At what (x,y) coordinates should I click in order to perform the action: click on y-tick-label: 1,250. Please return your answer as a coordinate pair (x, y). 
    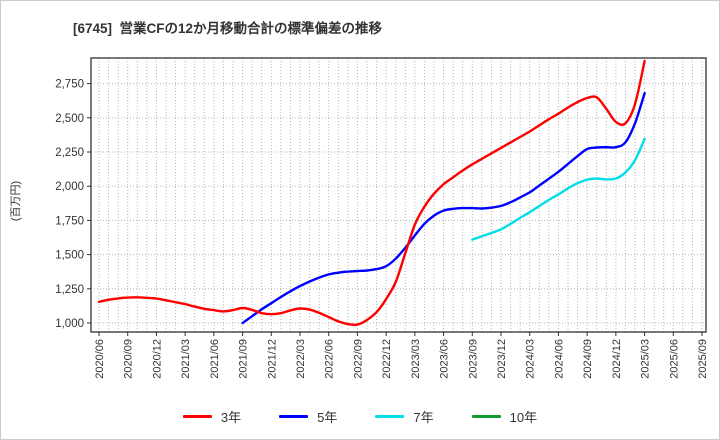
    Looking at the image, I should click on (69, 290).